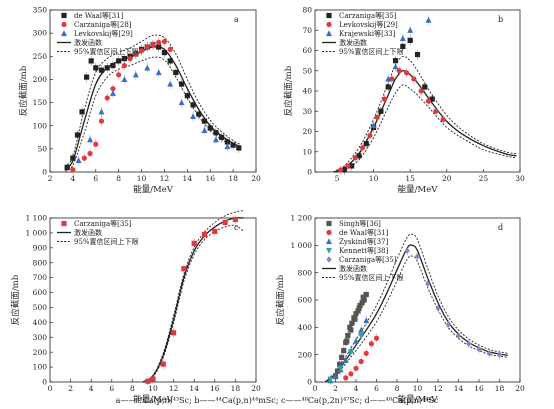 This screenshot has width=554, height=409. I want to click on confidence-lower-line, so click(193, 303).